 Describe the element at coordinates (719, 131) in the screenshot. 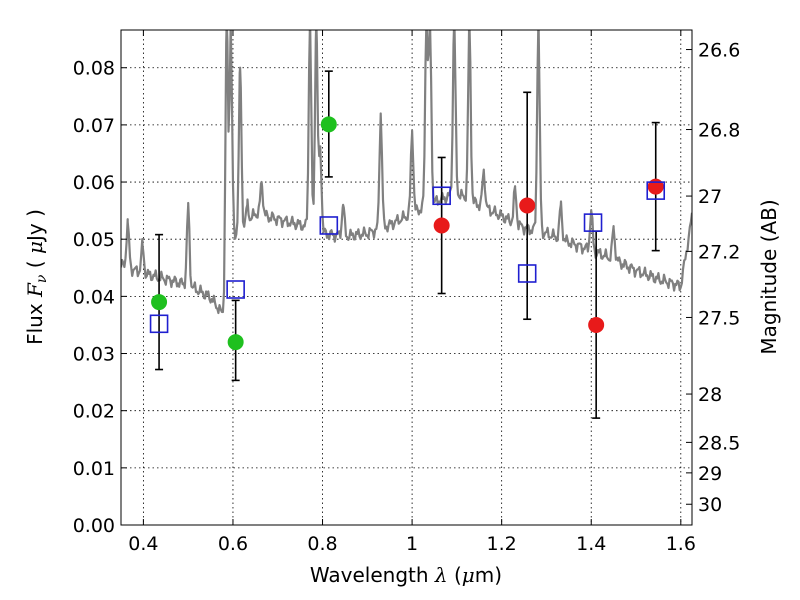

I see `magnitude-tick-label: 26.8` at that location.